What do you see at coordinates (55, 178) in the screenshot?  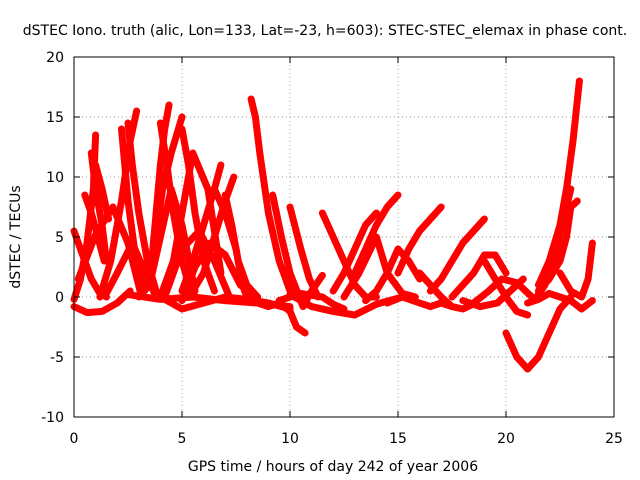 I see `y-tick-label: 10` at bounding box center [55, 178].